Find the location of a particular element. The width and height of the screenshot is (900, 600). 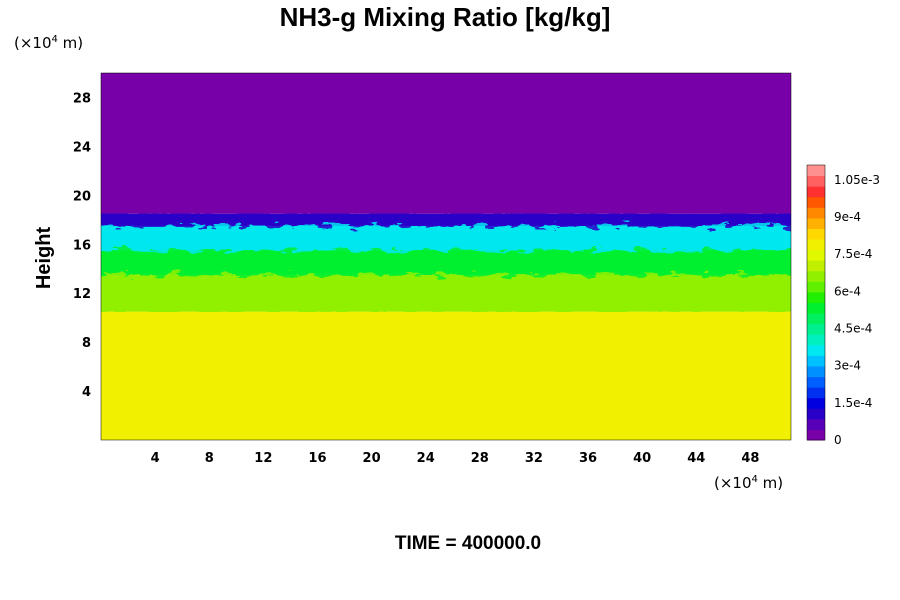

x-tick-label: 4 is located at coordinates (155, 458).